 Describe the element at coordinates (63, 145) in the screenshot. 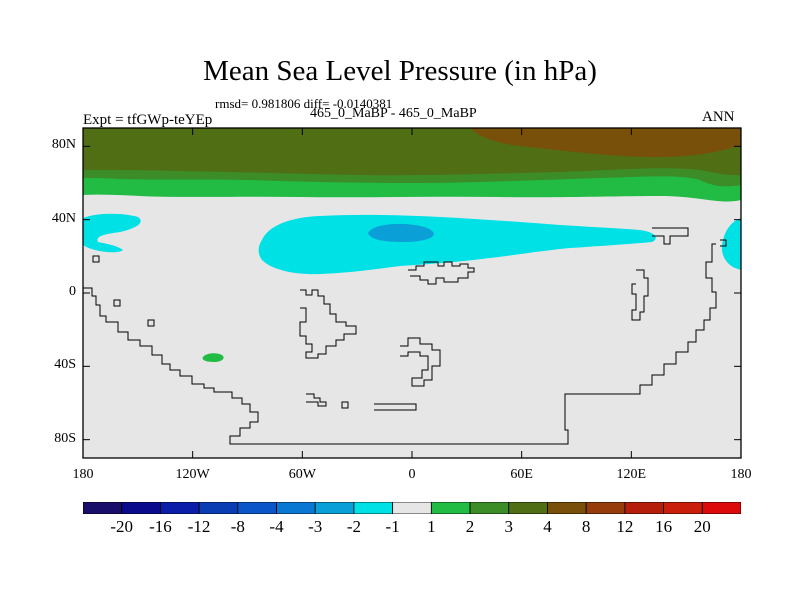

I see `y-tick-label: 80N` at that location.